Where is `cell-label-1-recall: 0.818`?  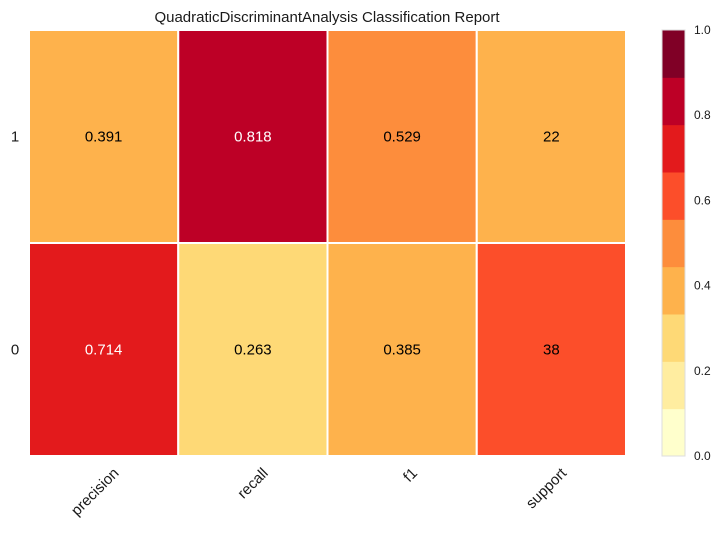
cell-label-1-recall: 0.818 is located at coordinates (253, 137).